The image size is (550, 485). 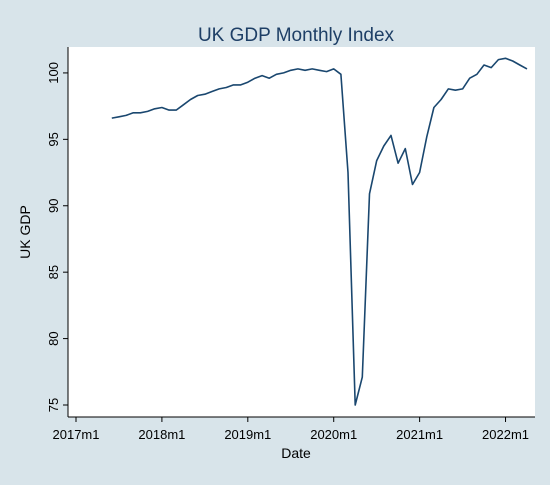 I want to click on x-tick-label: 2021m1, so click(x=419, y=434).